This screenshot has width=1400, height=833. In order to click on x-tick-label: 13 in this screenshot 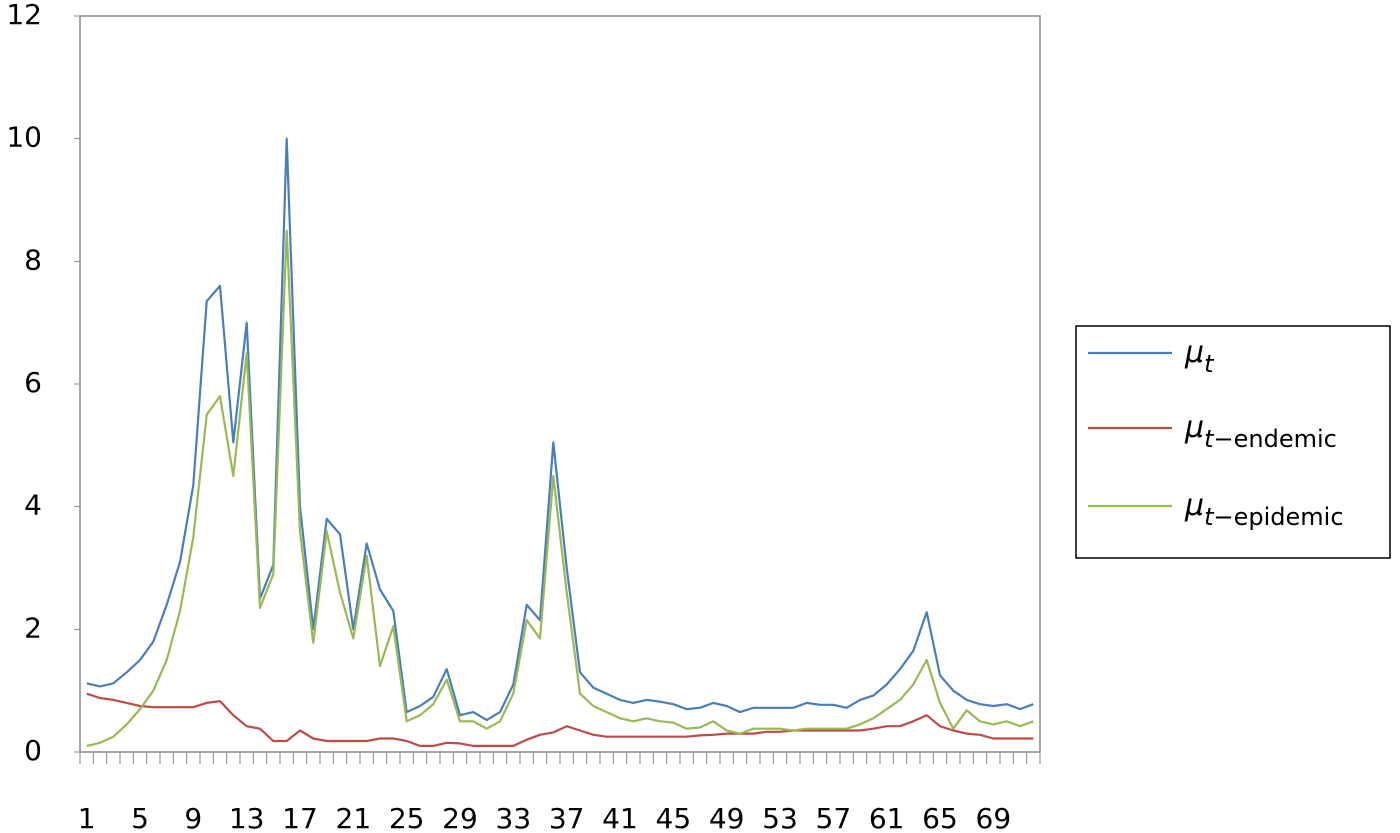, I will do `click(247, 817)`.